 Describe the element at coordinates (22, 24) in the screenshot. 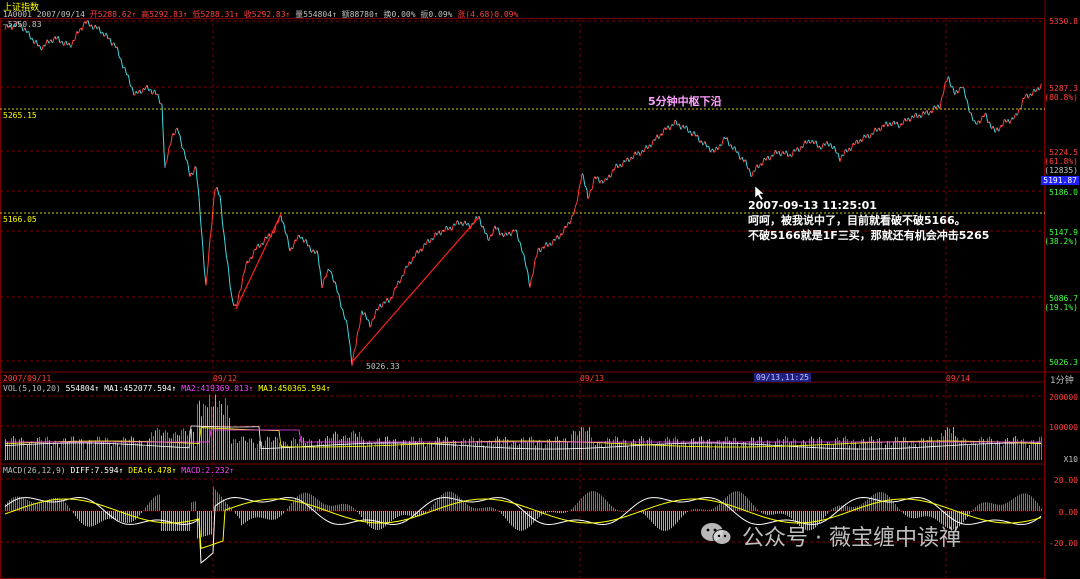

I see `high-marker: —5350.83` at that location.